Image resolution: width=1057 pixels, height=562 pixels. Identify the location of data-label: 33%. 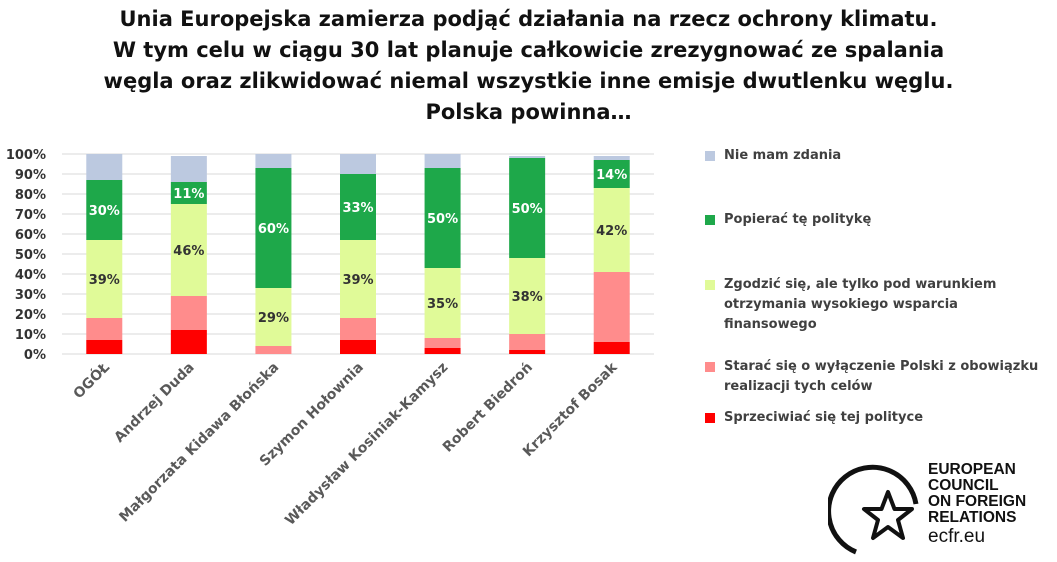
(357, 208).